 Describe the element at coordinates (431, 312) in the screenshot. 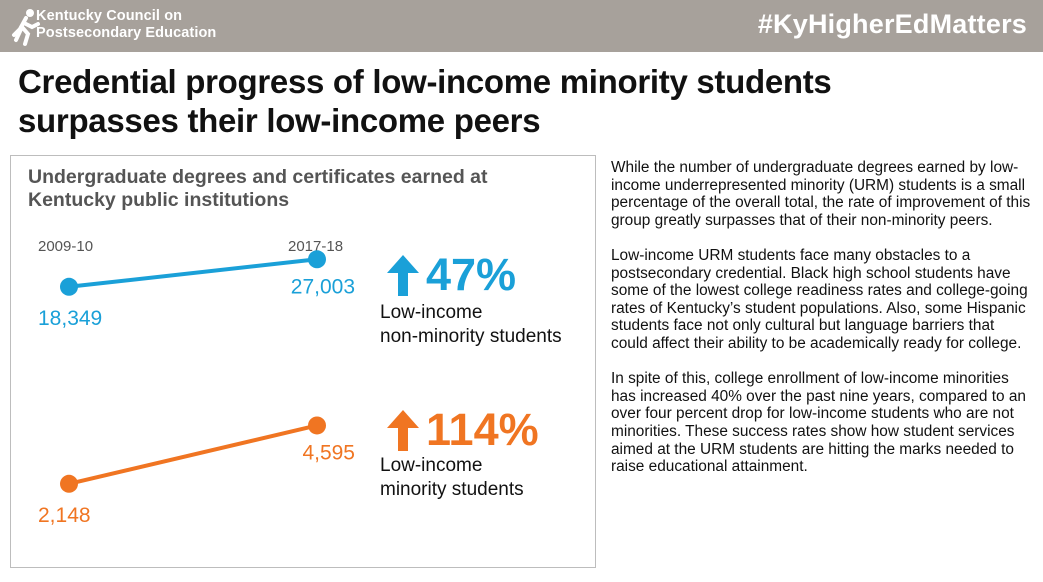

I see `series-label-blue-line1: Low-income` at that location.